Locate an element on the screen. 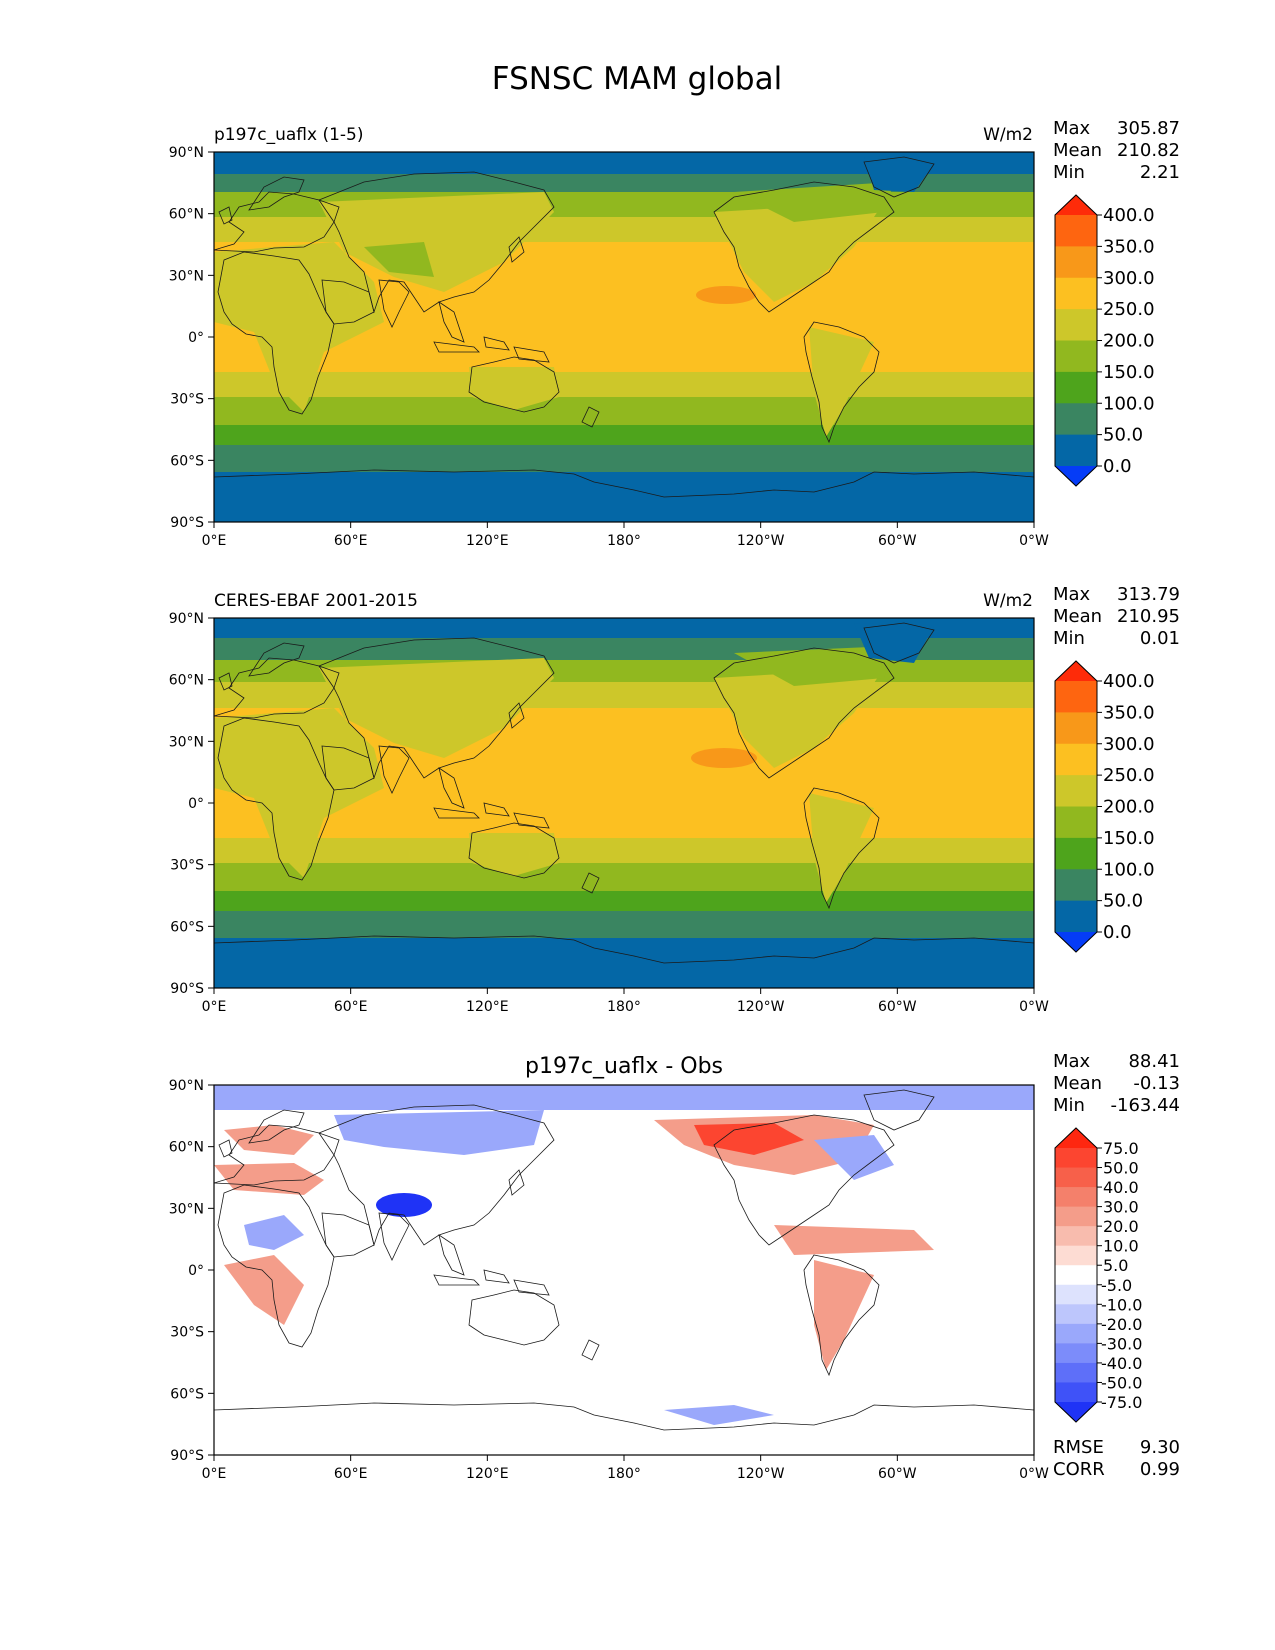 The image size is (1275, 1650). stat-min-value: -163.44 is located at coordinates (1145, 1105).